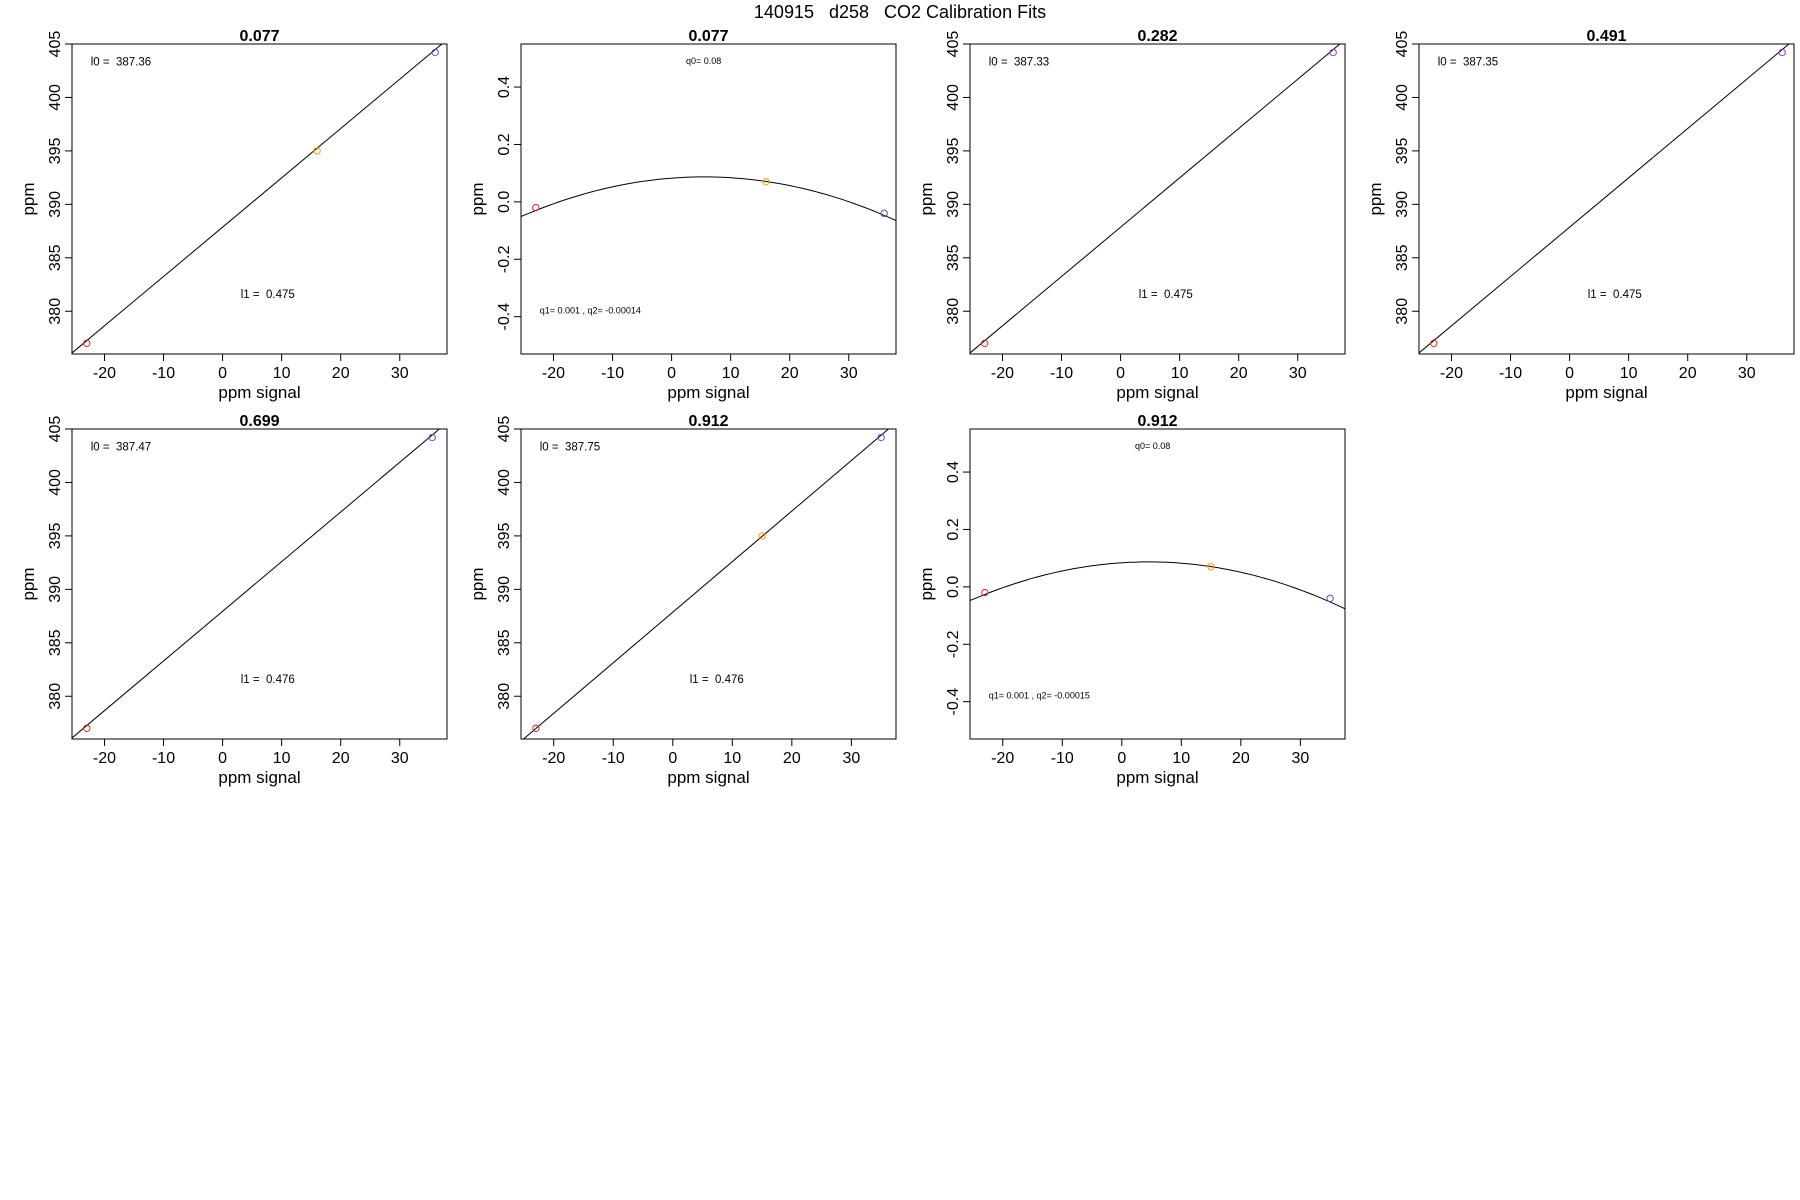 This screenshot has height=1200, width=1800. Describe the element at coordinates (953, 472) in the screenshot. I see `y-tick-label: 0.4` at that location.